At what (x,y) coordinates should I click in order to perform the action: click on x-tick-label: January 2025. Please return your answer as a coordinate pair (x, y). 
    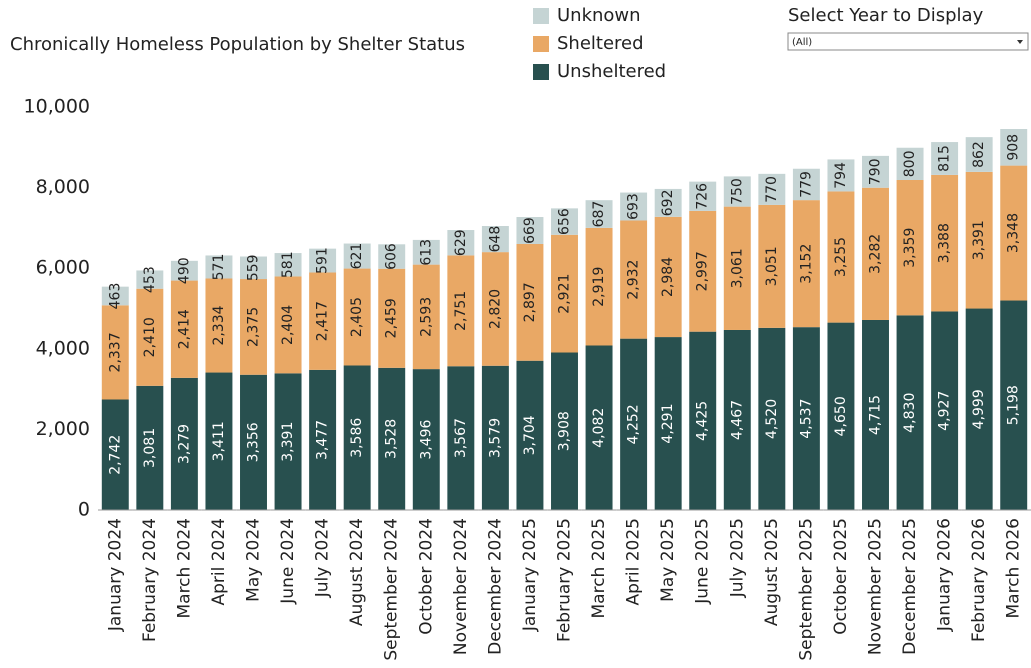
    Looking at the image, I should click on (530, 575).